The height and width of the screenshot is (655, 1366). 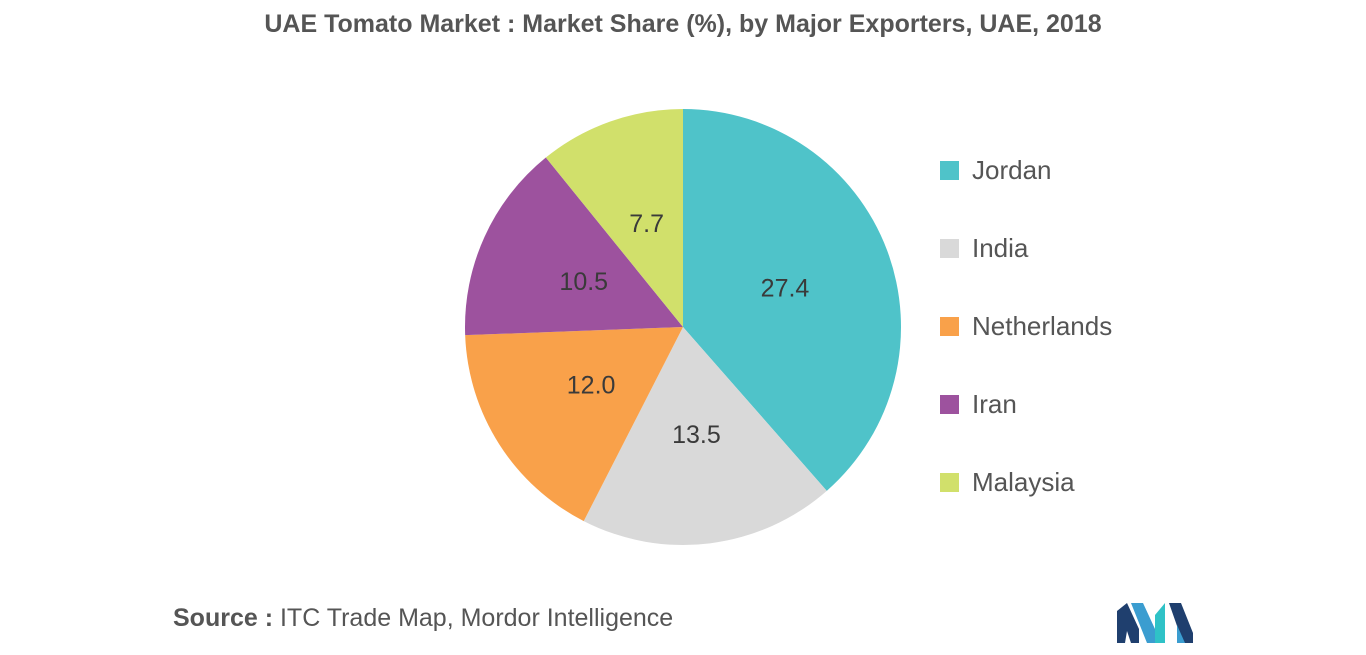 What do you see at coordinates (583, 282) in the screenshot?
I see `data-label-iran: 10.5` at bounding box center [583, 282].